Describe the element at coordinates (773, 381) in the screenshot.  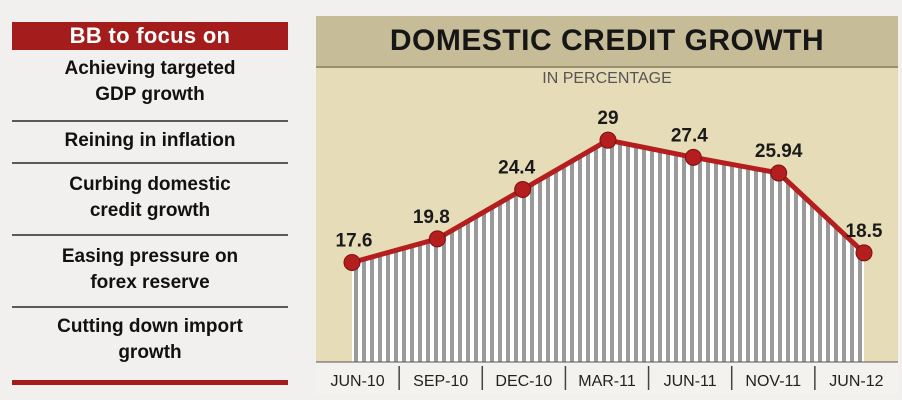
I see `x-tick-label: NOV-11` at that location.